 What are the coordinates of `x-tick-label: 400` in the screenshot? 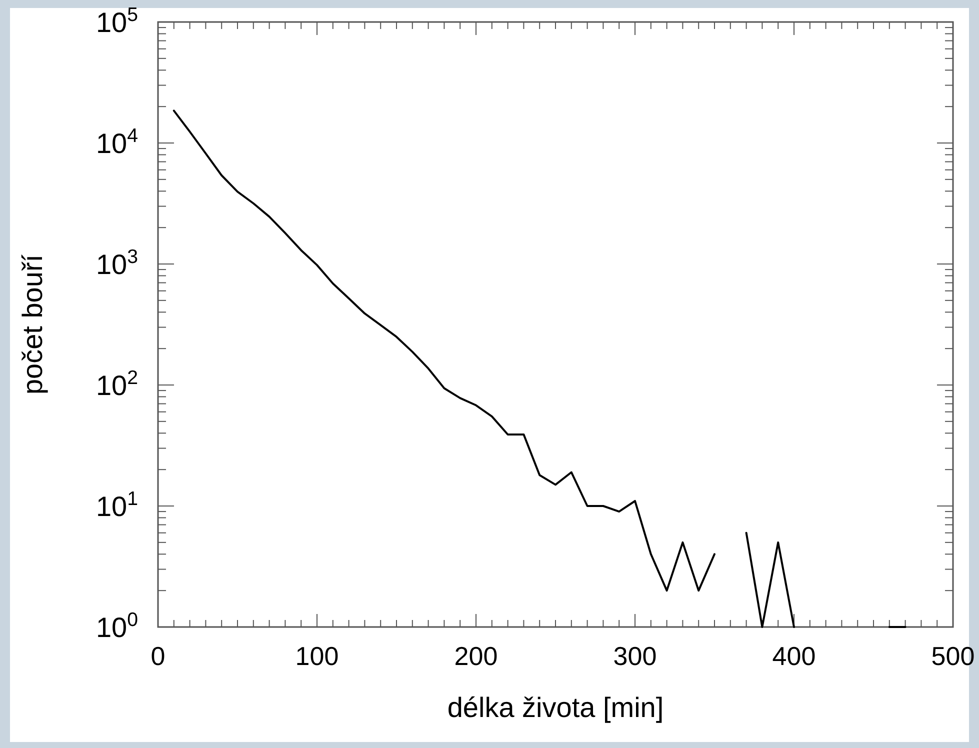 It's located at (794, 656).